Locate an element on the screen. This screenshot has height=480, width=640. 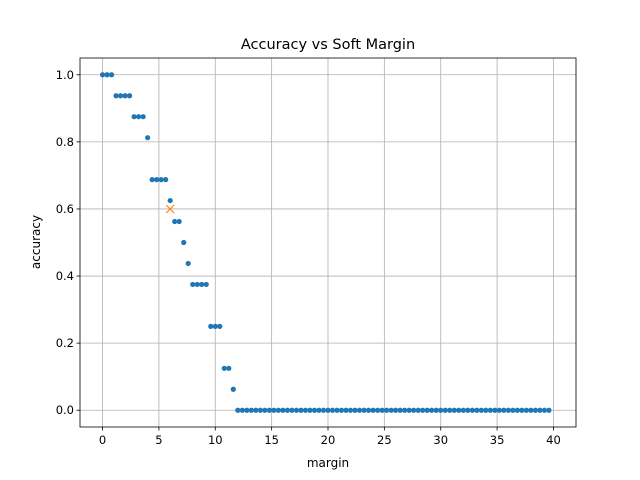
x-tick-label: 10 is located at coordinates (215, 440).